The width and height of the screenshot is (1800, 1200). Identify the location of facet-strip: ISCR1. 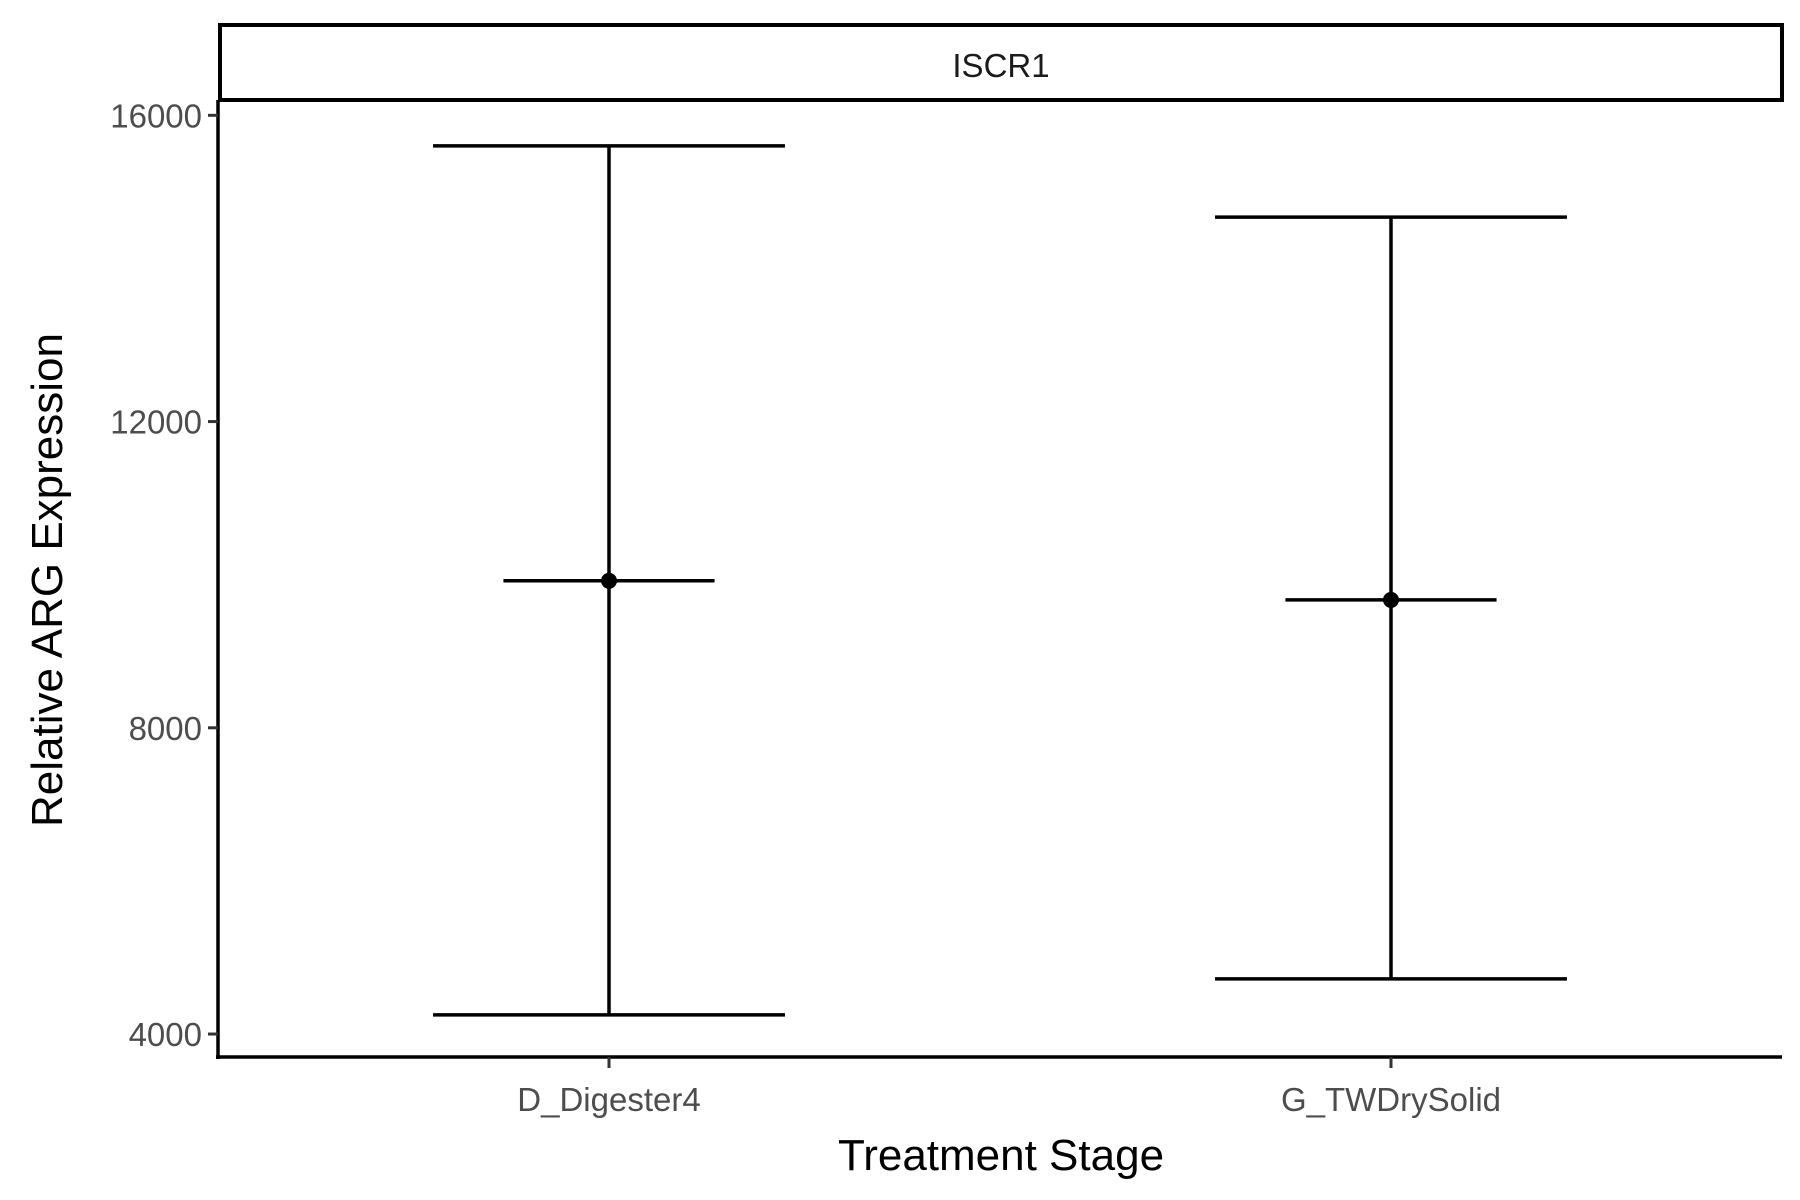
(1001, 62).